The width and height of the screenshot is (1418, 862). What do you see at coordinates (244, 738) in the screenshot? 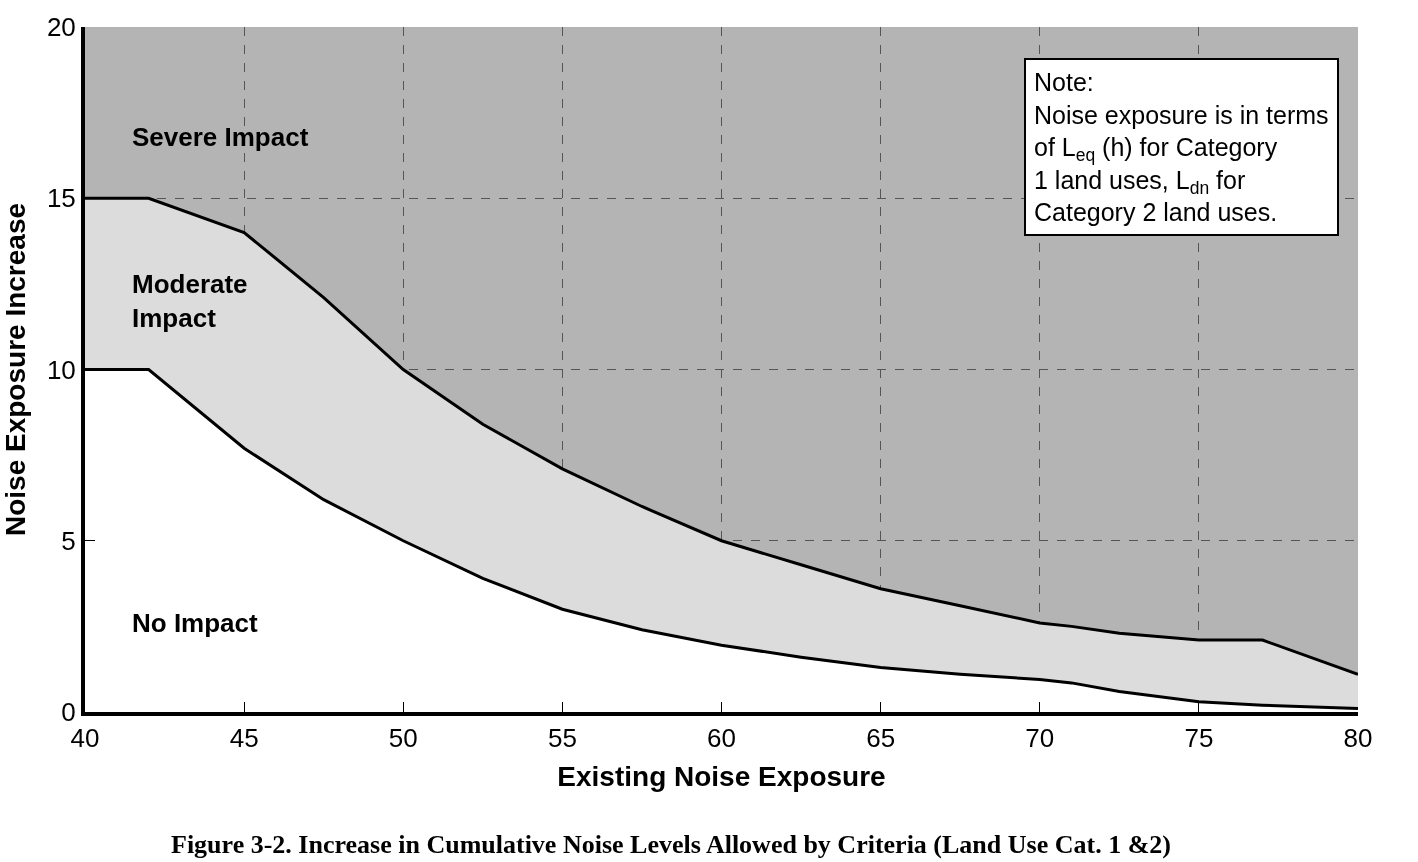
I see `x-tick-label: 45` at bounding box center [244, 738].